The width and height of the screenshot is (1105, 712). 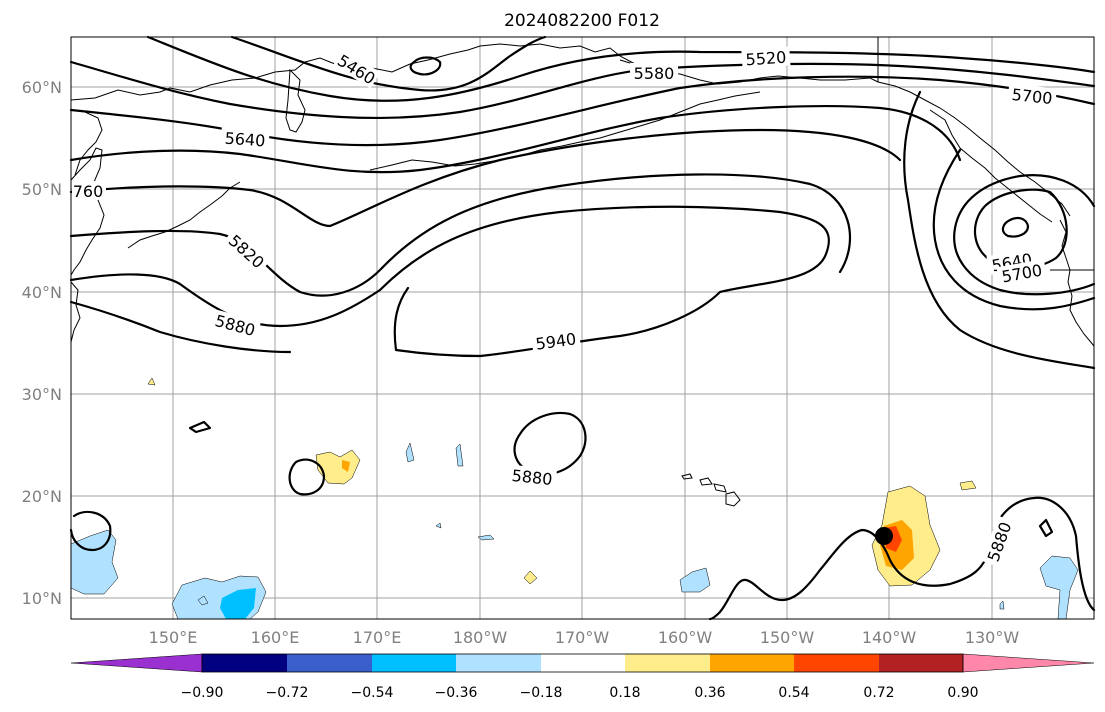 I want to click on lon-label: 130°W, so click(x=992, y=637).